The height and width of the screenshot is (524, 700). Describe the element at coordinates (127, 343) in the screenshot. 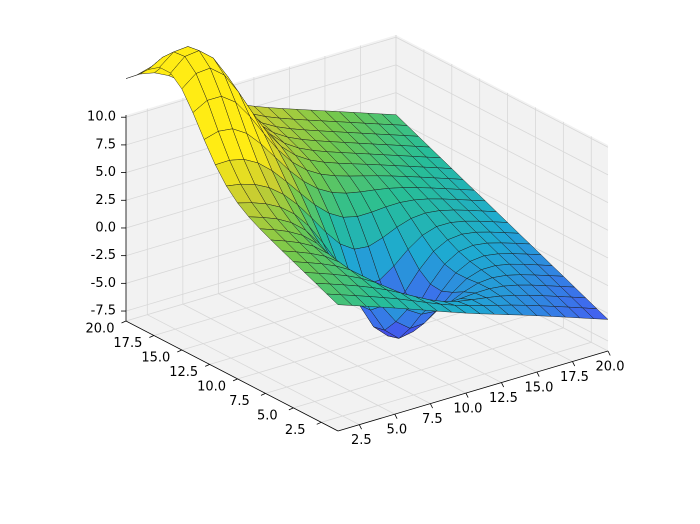

I see `y-tick-label: 17.5` at that location.